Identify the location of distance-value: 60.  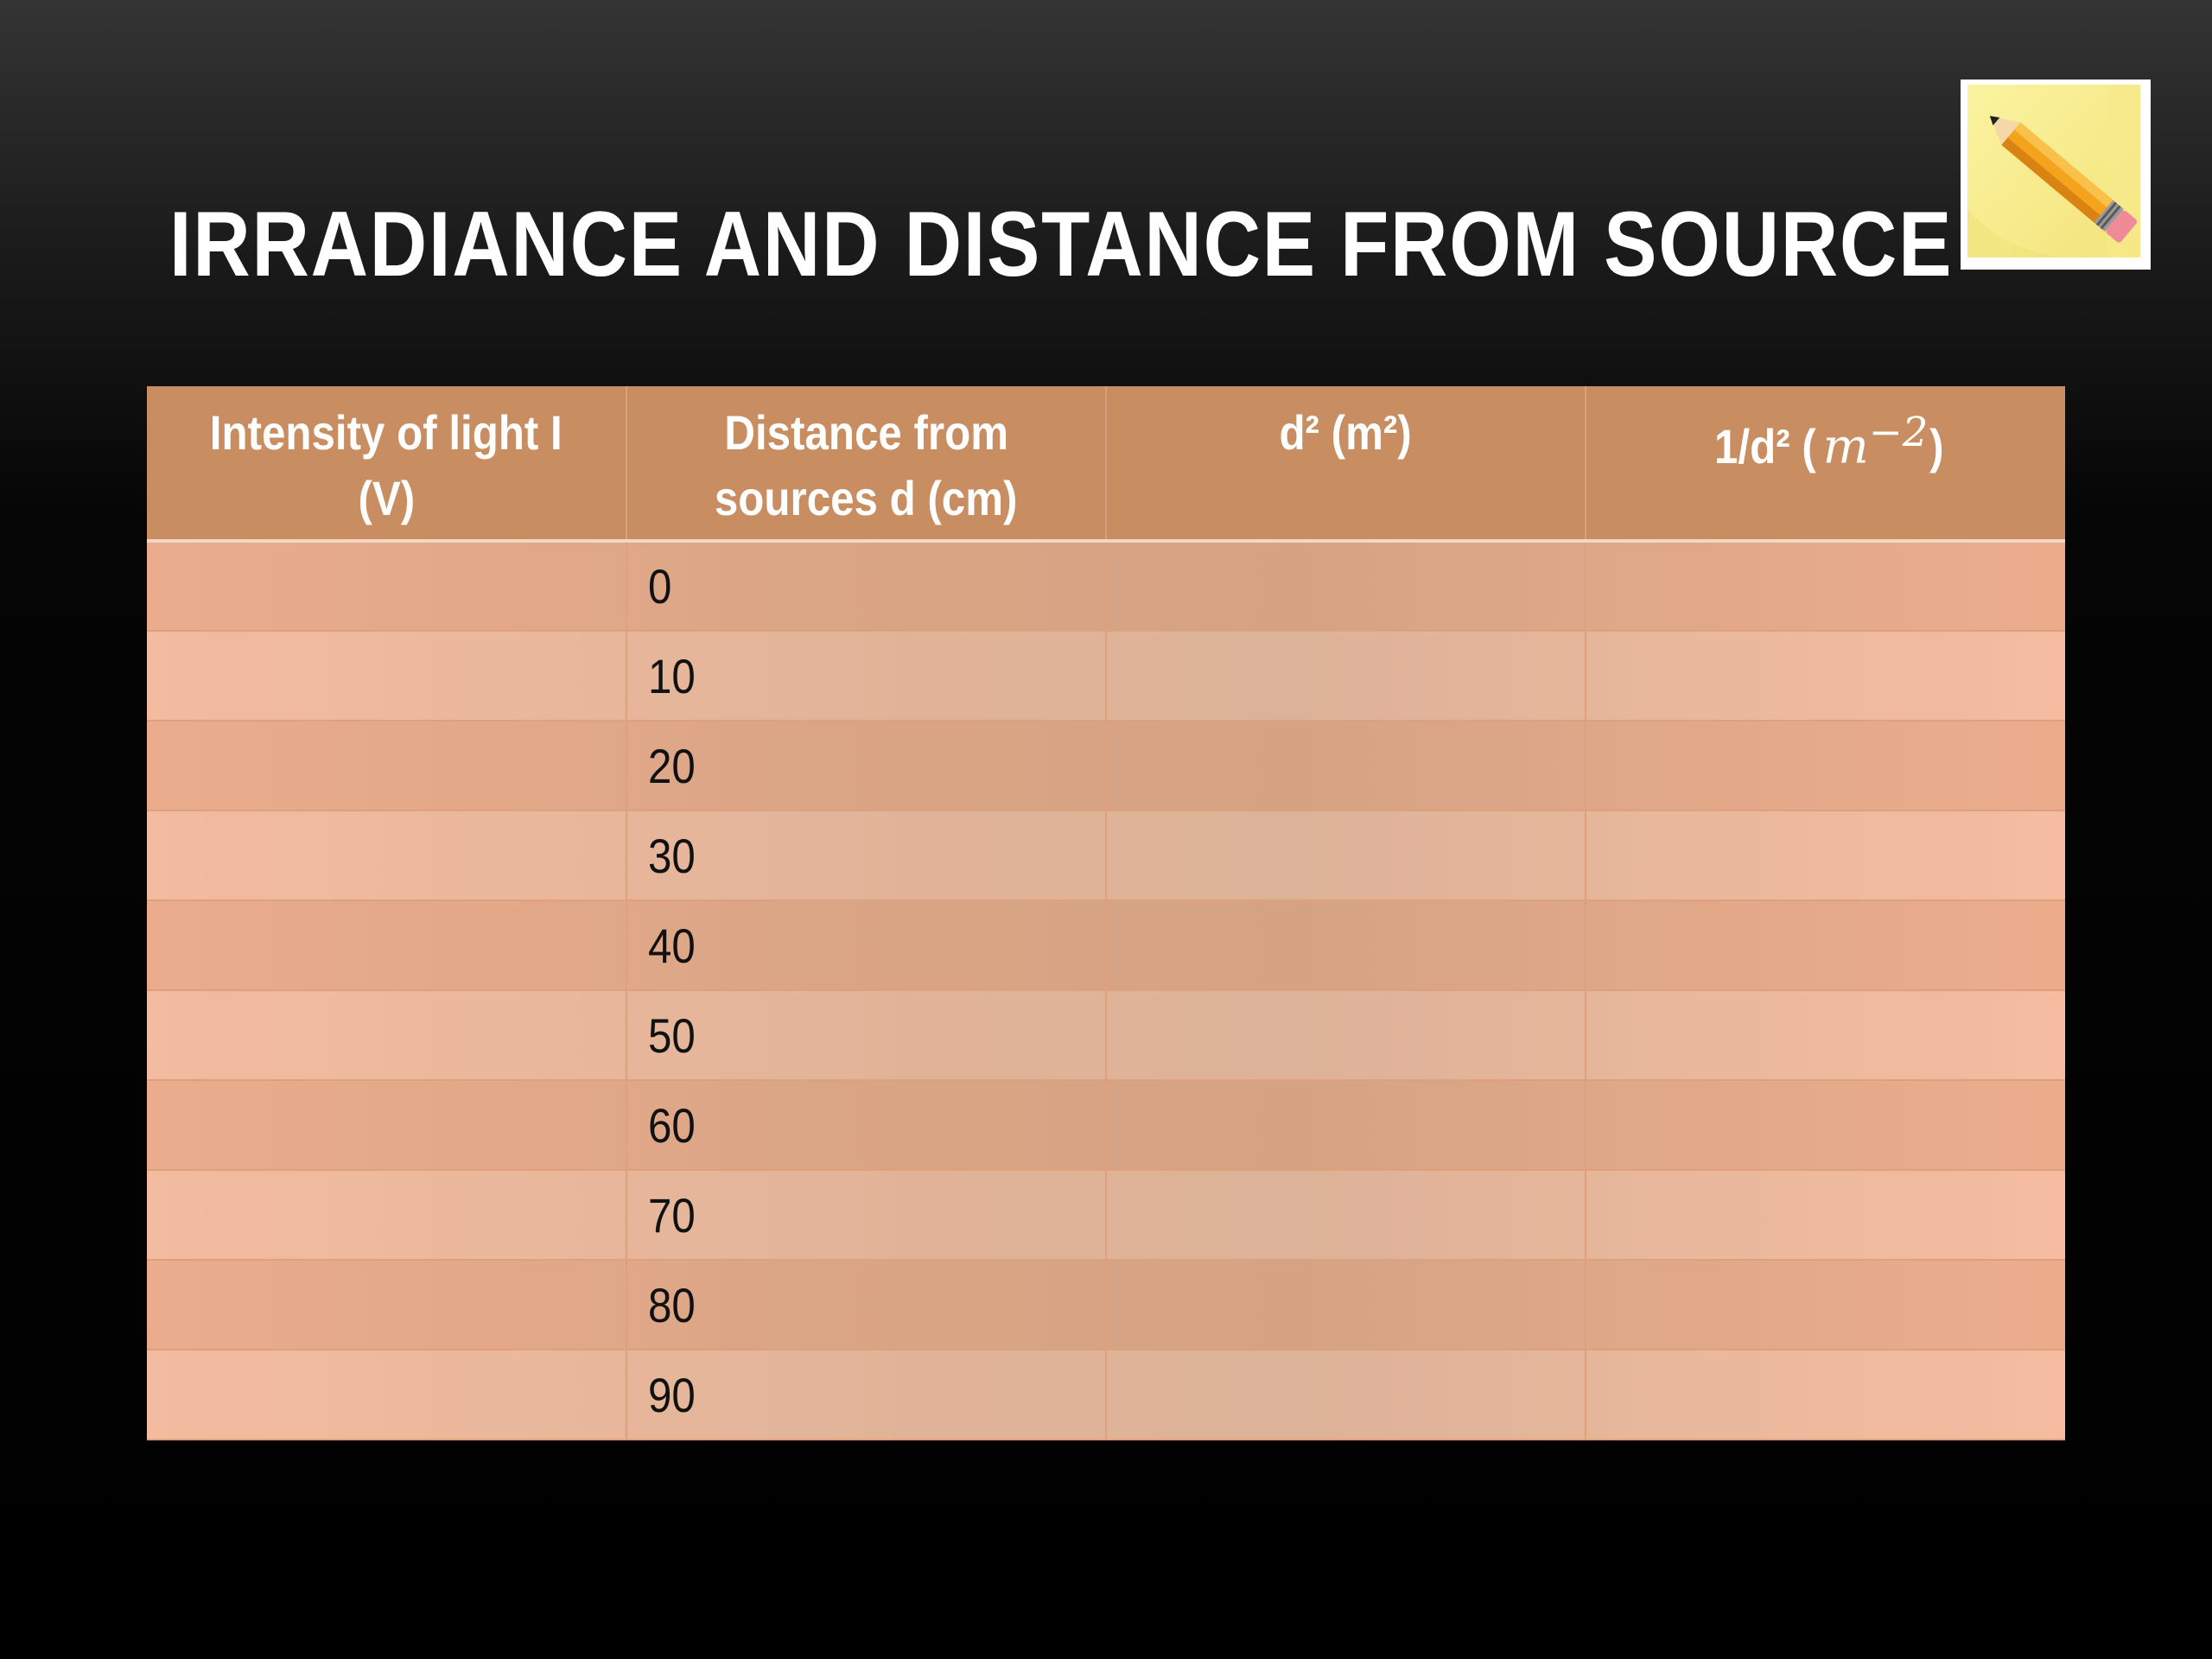
(672, 1125).